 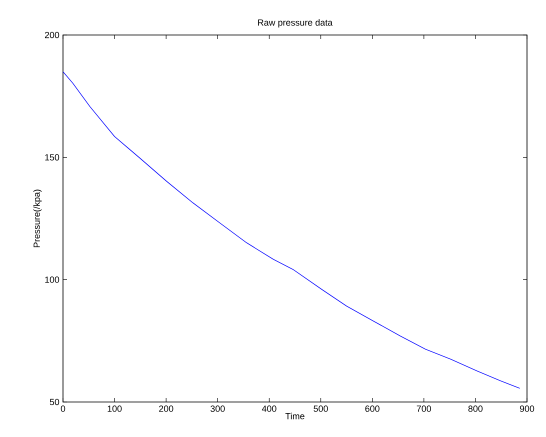 What do you see at coordinates (321, 409) in the screenshot?
I see `x-tick-label: 500` at bounding box center [321, 409].